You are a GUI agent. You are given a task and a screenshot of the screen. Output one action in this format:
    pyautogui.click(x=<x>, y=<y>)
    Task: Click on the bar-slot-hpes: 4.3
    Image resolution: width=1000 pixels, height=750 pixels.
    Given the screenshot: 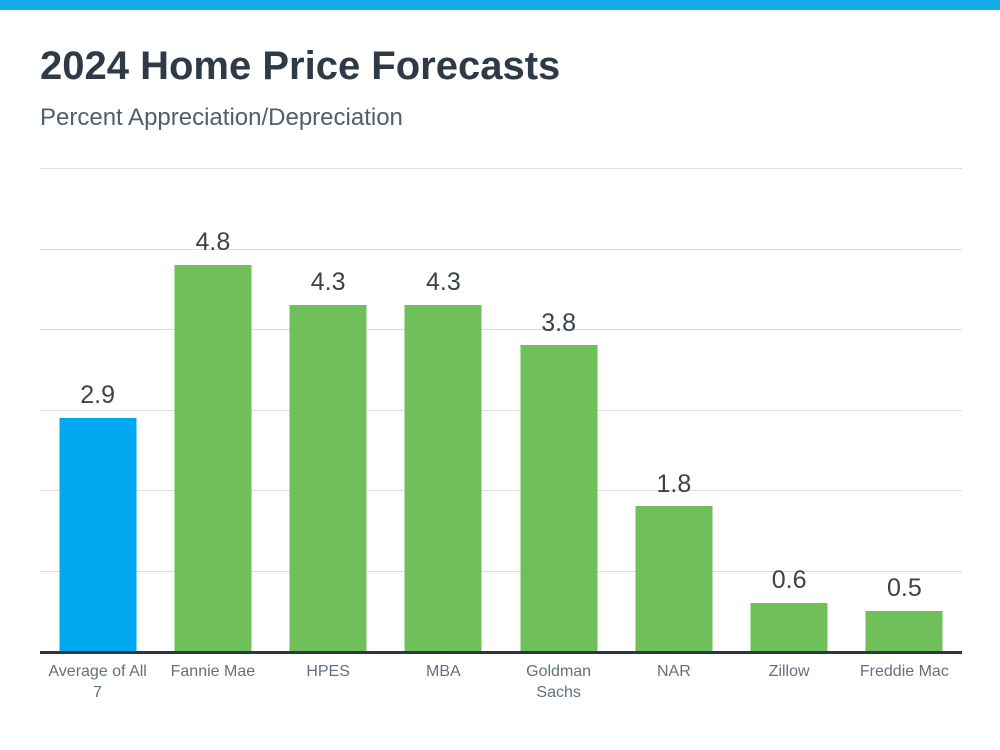 What is the action you would take?
    pyautogui.click(x=328, y=409)
    